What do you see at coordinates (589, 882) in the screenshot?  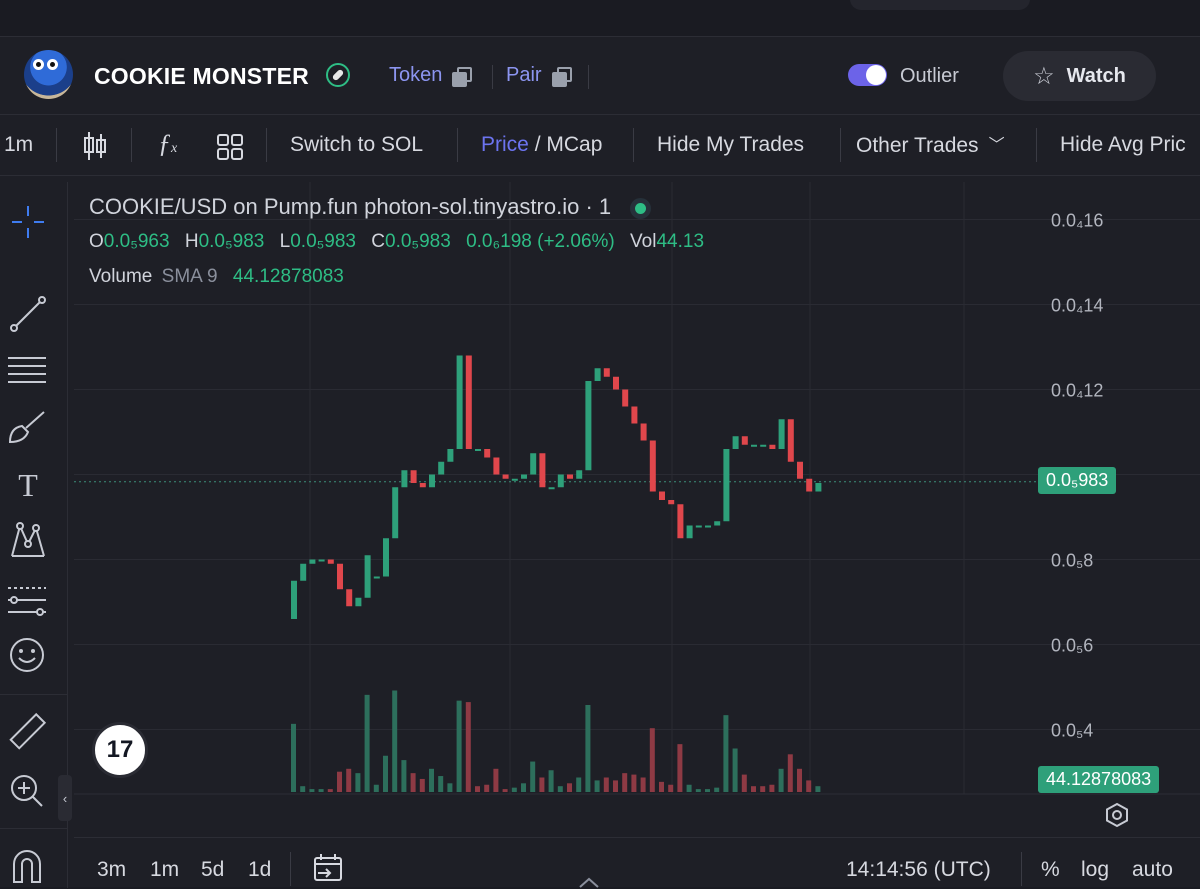 I see `expand-panel-icon` at bounding box center [589, 882].